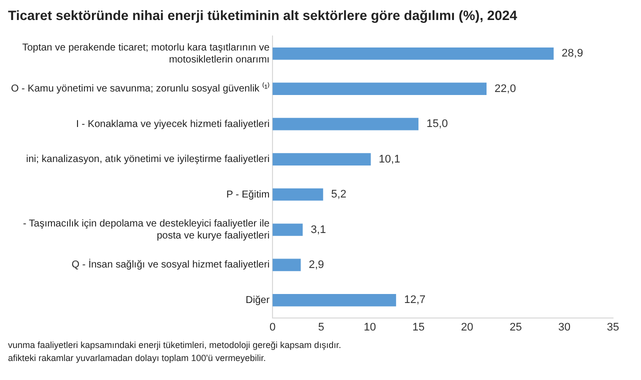 Image resolution: width=641 pixels, height=380 pixels. I want to click on text: vunma faaliyetleri kapsamındaki enerji tüketimleri, metodoloji gereği kapsam dışıdır., so click(175, 345).